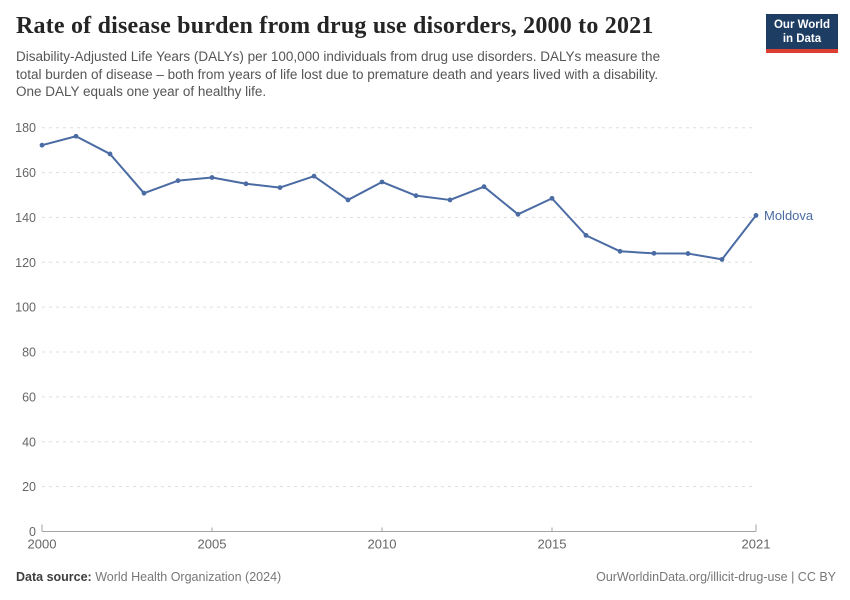  What do you see at coordinates (29, 487) in the screenshot?
I see `y-axis-tick-label: 20` at bounding box center [29, 487].